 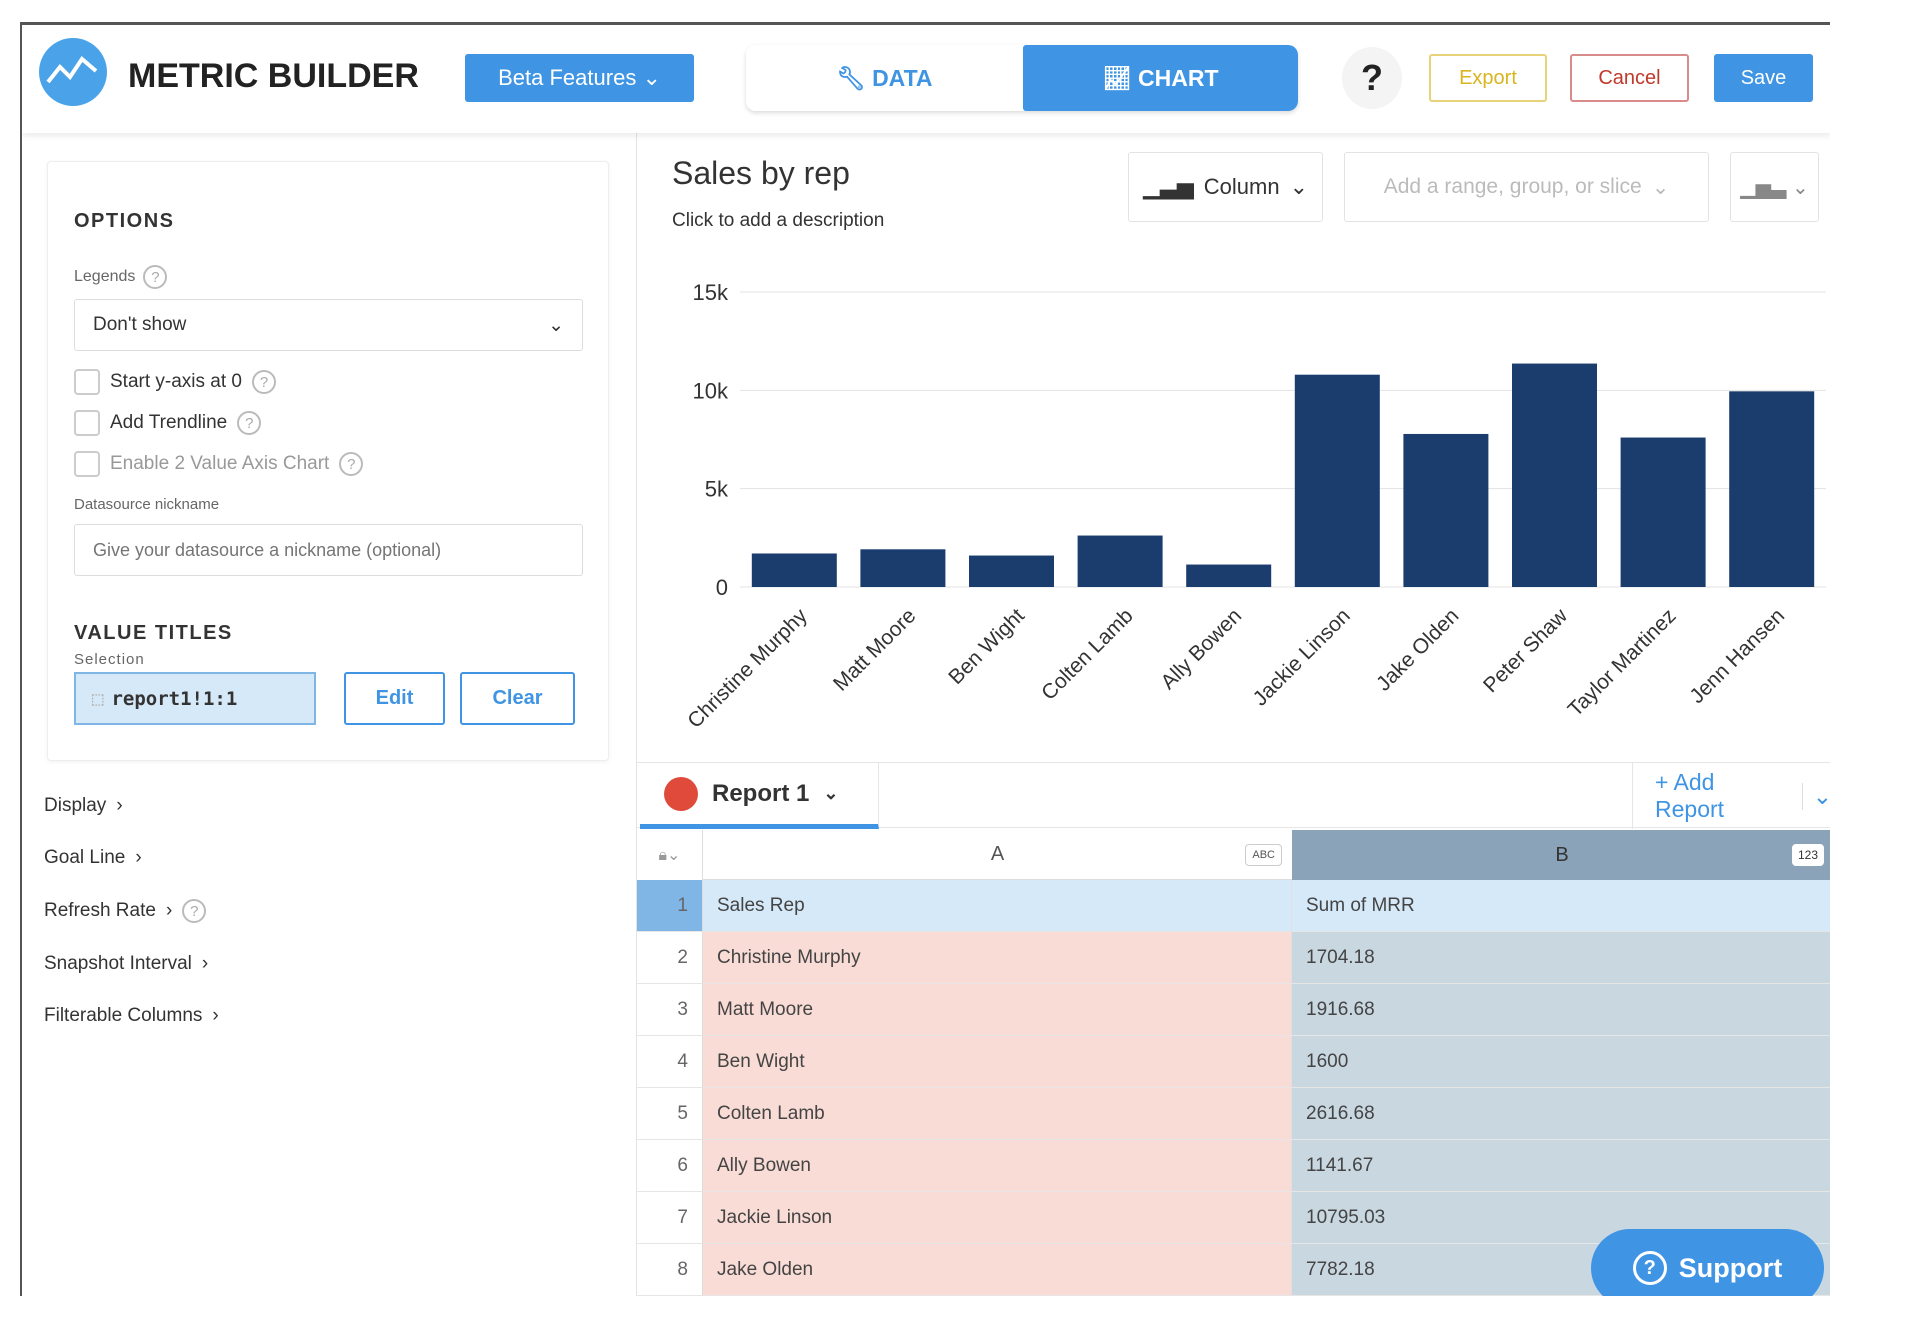 What do you see at coordinates (670, 1270) in the screenshot?
I see `row-number: 8` at bounding box center [670, 1270].